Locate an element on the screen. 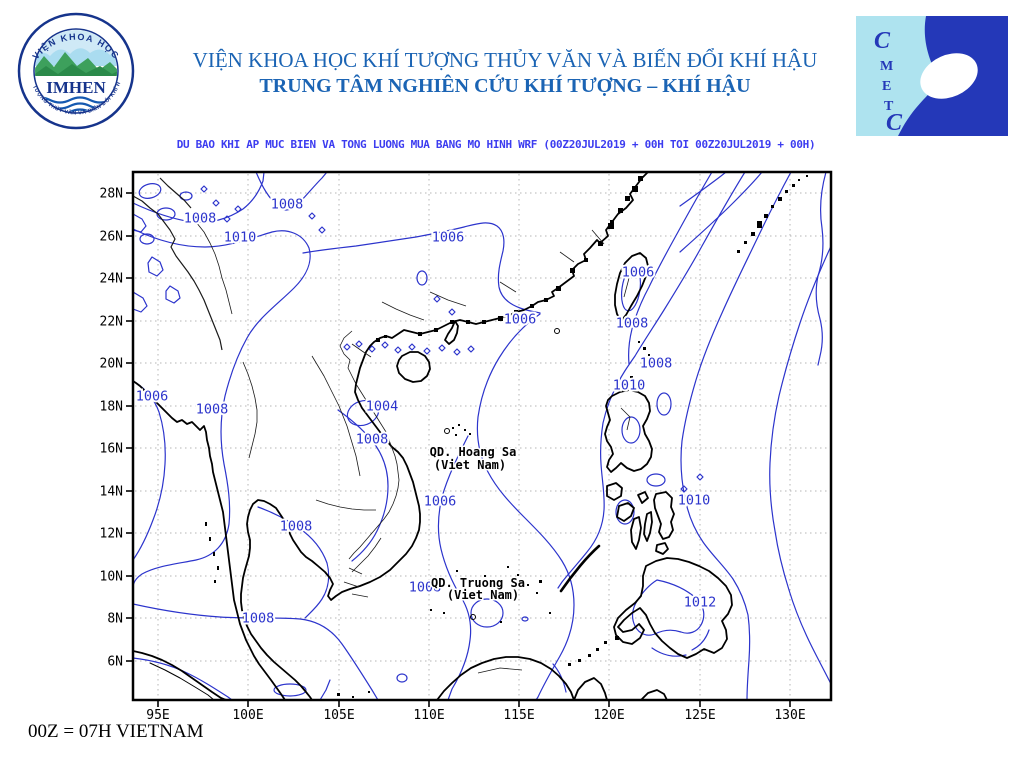  lat-tick-label: 18N is located at coordinates (111, 407).